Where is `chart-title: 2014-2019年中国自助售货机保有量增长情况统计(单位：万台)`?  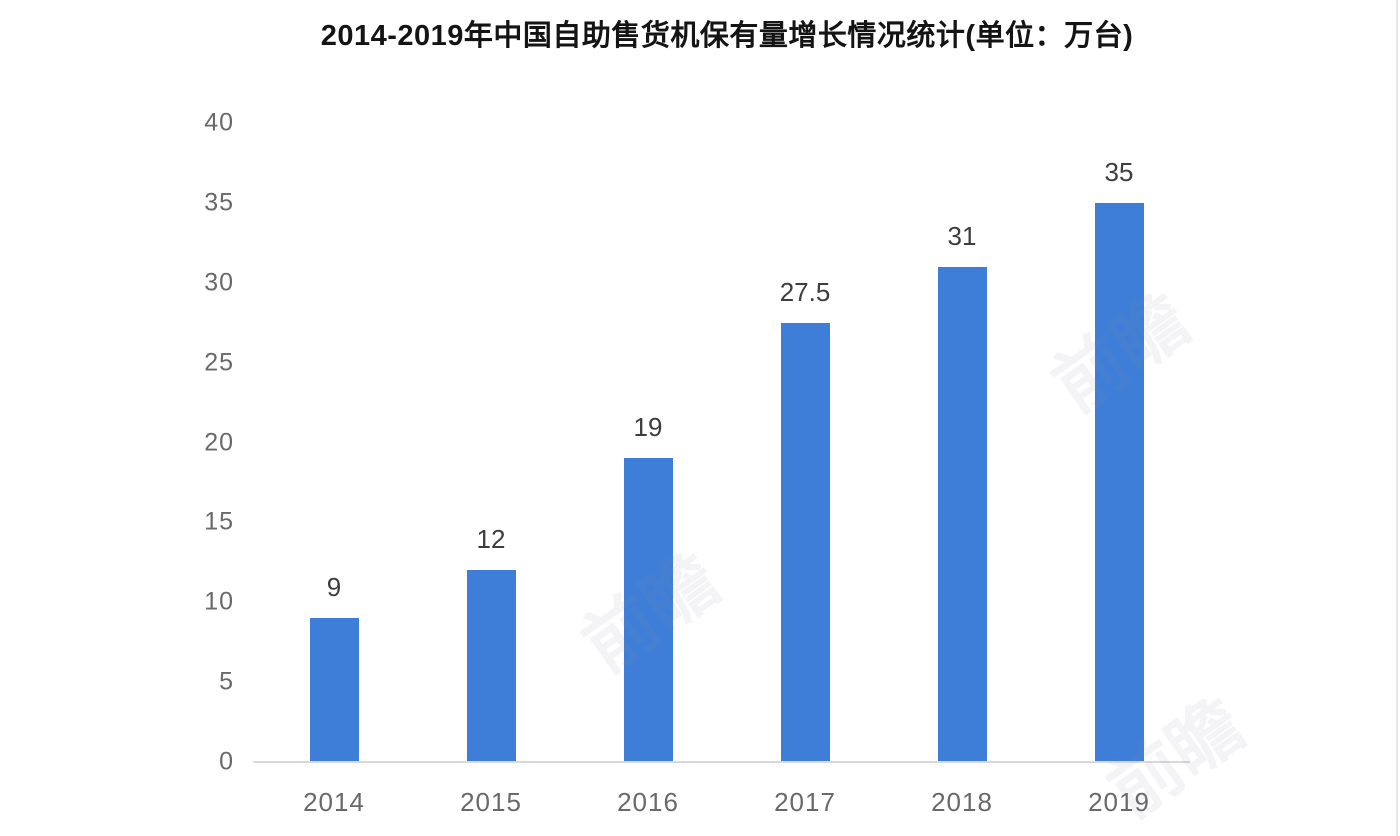 chart-title: 2014-2019年中国自助售货机保有量增长情况统计(单位：万台) is located at coordinates (727, 36).